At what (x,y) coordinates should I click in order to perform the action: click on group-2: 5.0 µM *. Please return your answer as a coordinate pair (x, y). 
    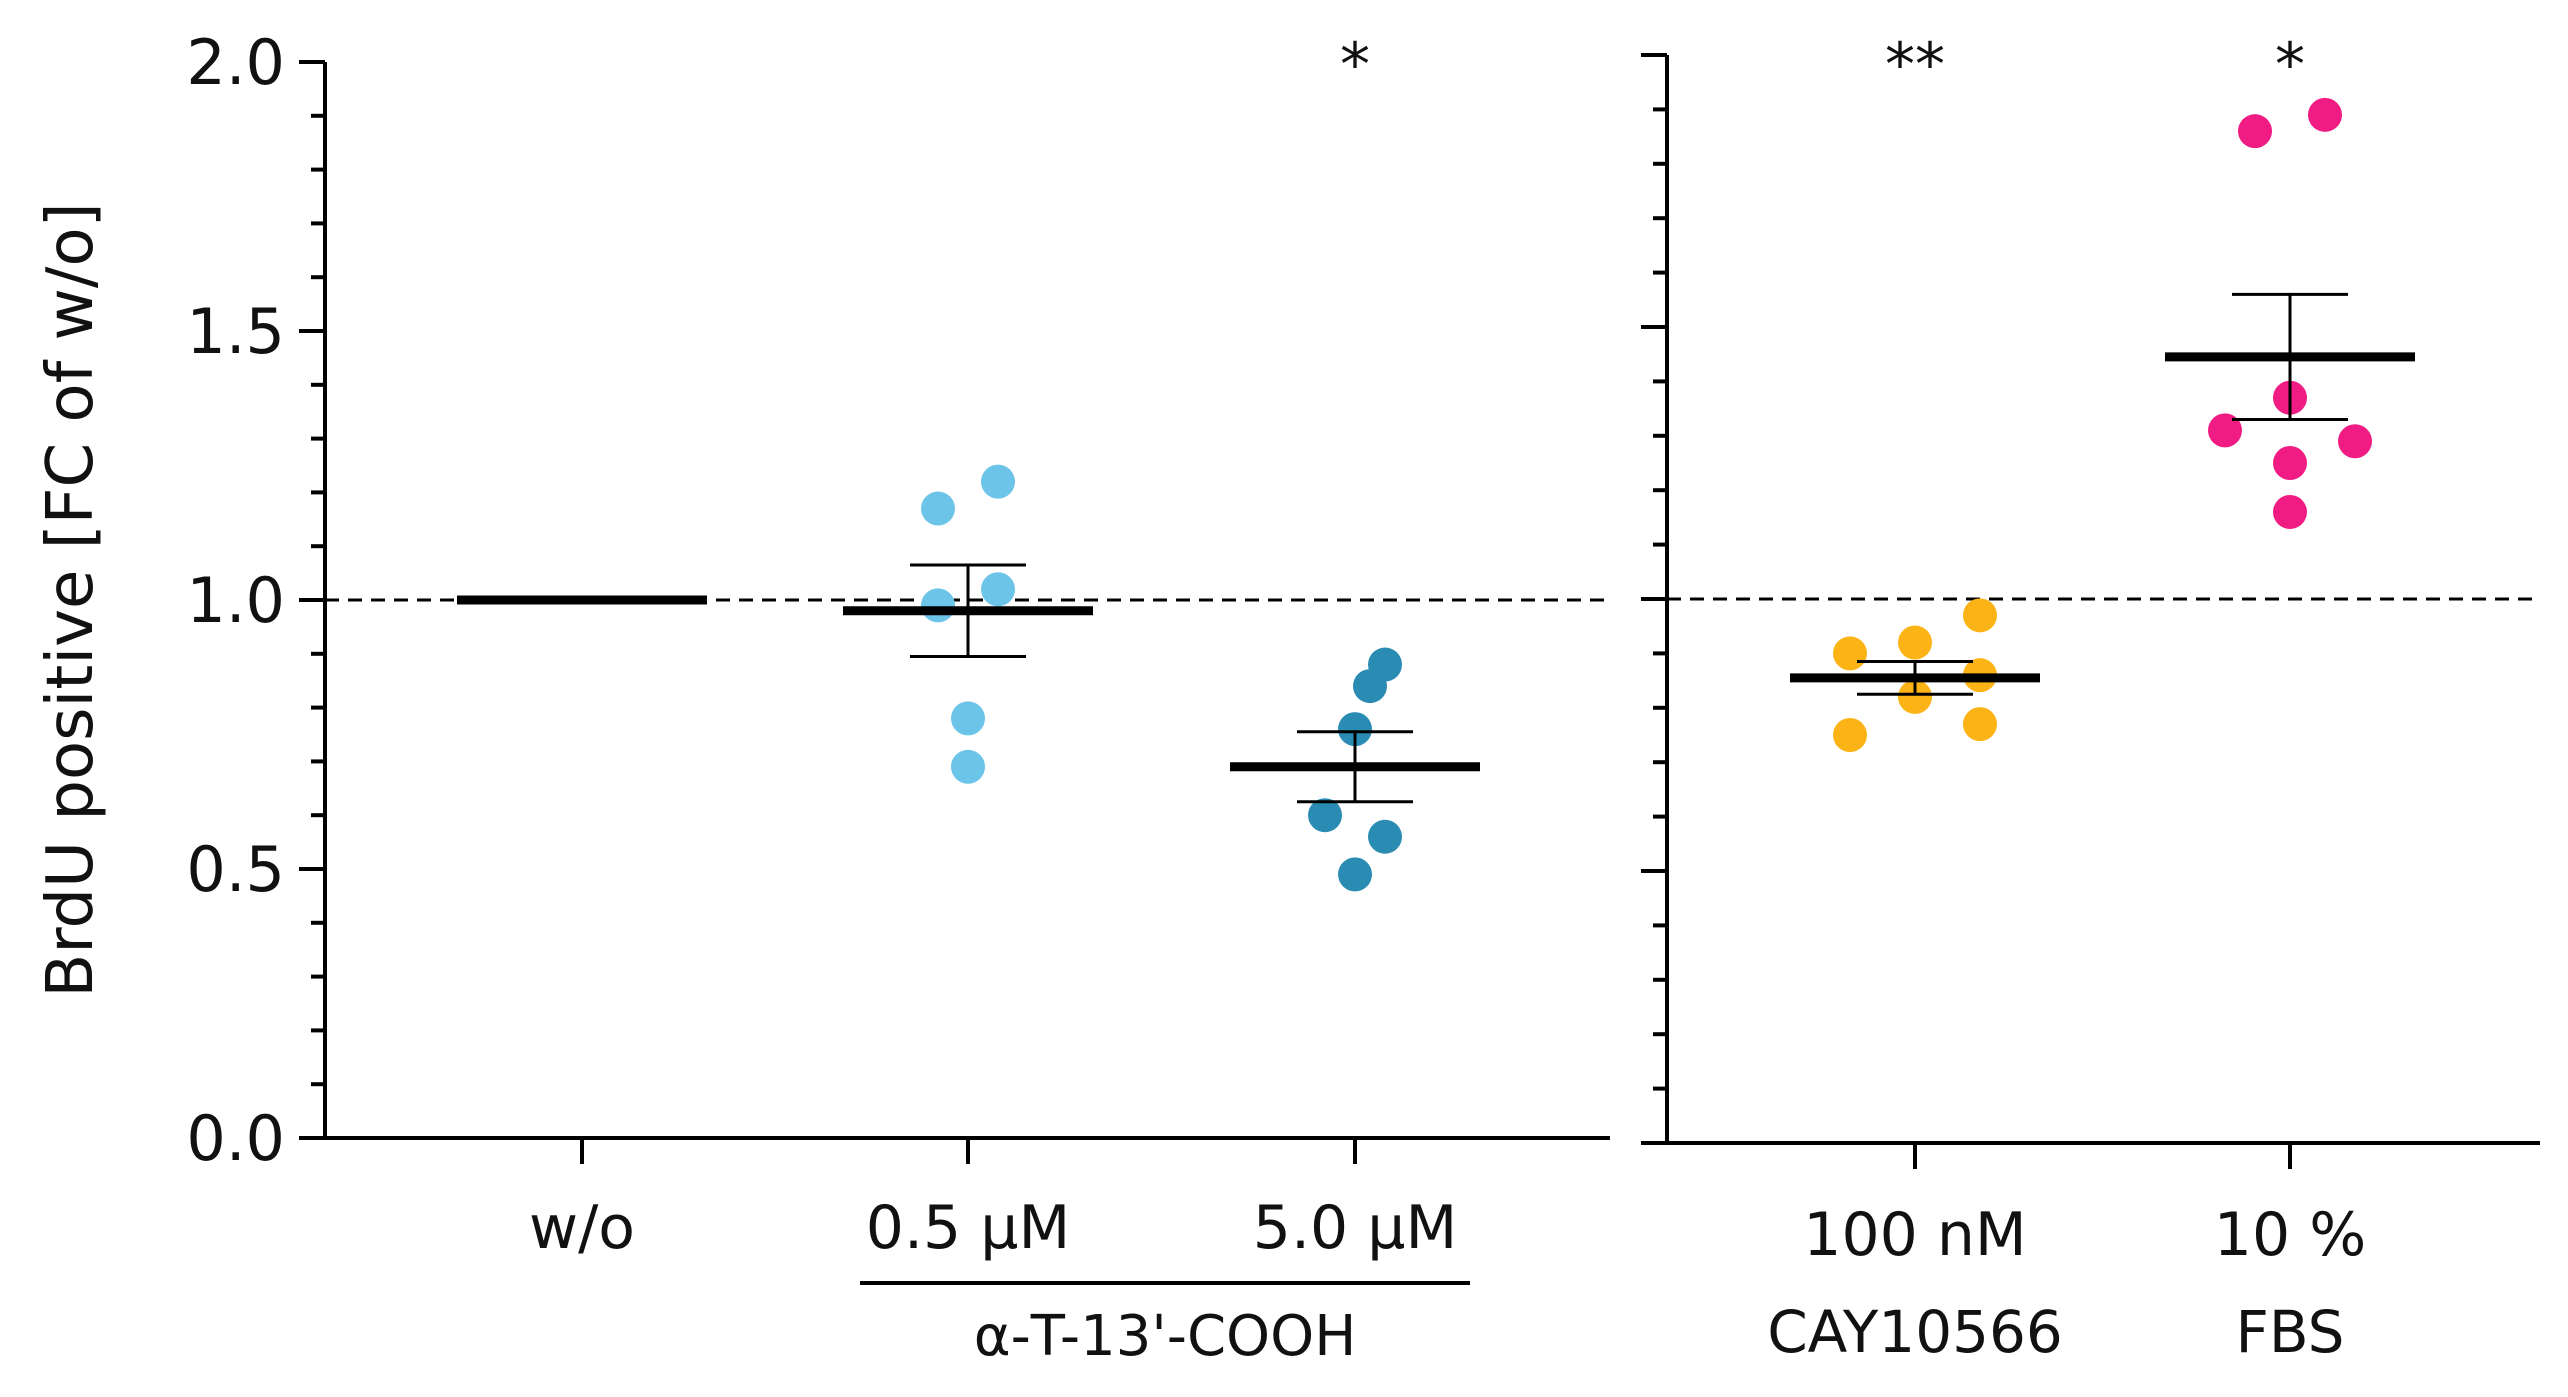
    Looking at the image, I should click on (1355, 646).